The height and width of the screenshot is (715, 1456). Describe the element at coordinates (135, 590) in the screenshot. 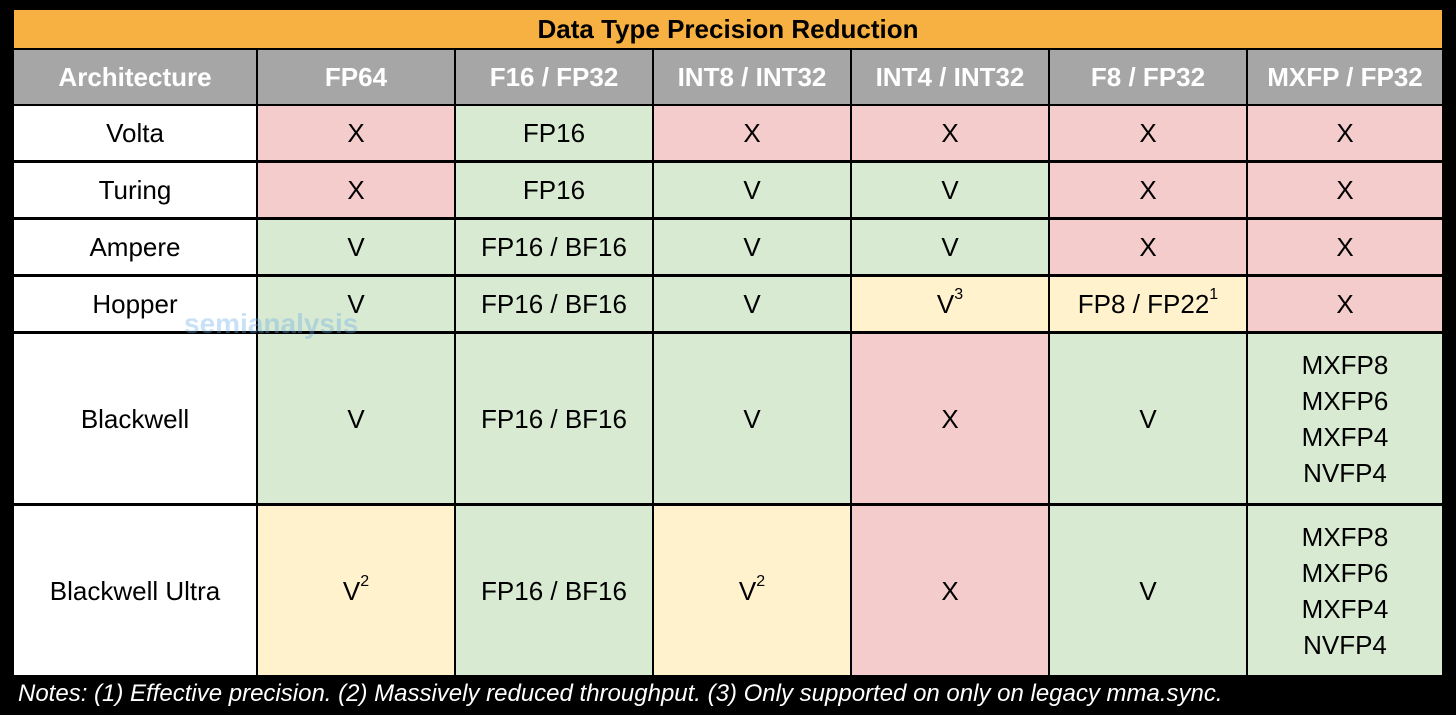

I see `row-label: Blackwell Ultra` at that location.